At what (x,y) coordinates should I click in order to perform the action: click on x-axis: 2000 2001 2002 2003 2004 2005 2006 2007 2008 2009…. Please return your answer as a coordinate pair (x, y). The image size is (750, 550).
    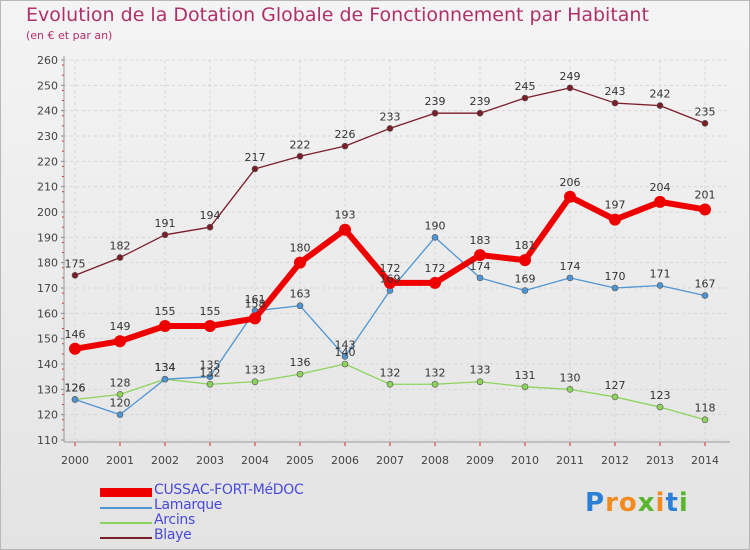
    Looking at the image, I should click on (395, 454).